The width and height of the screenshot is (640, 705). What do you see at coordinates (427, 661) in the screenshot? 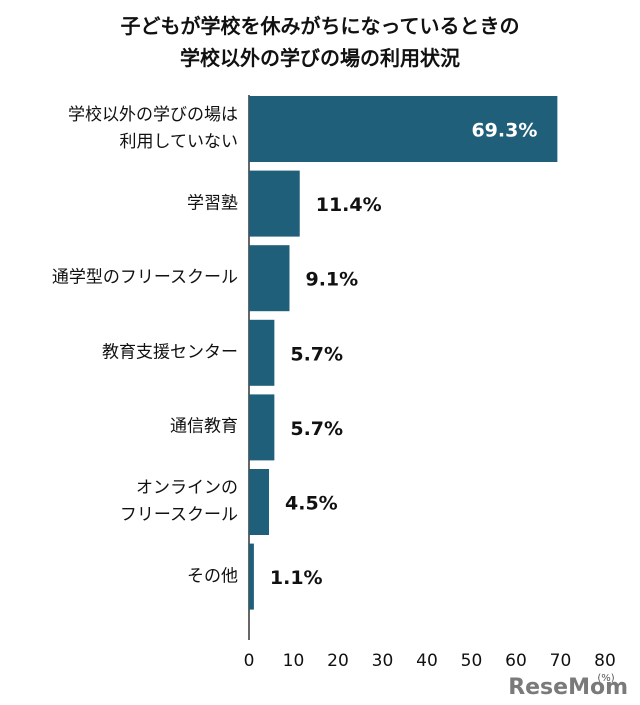
I see `x-tick-label: 40` at bounding box center [427, 661].